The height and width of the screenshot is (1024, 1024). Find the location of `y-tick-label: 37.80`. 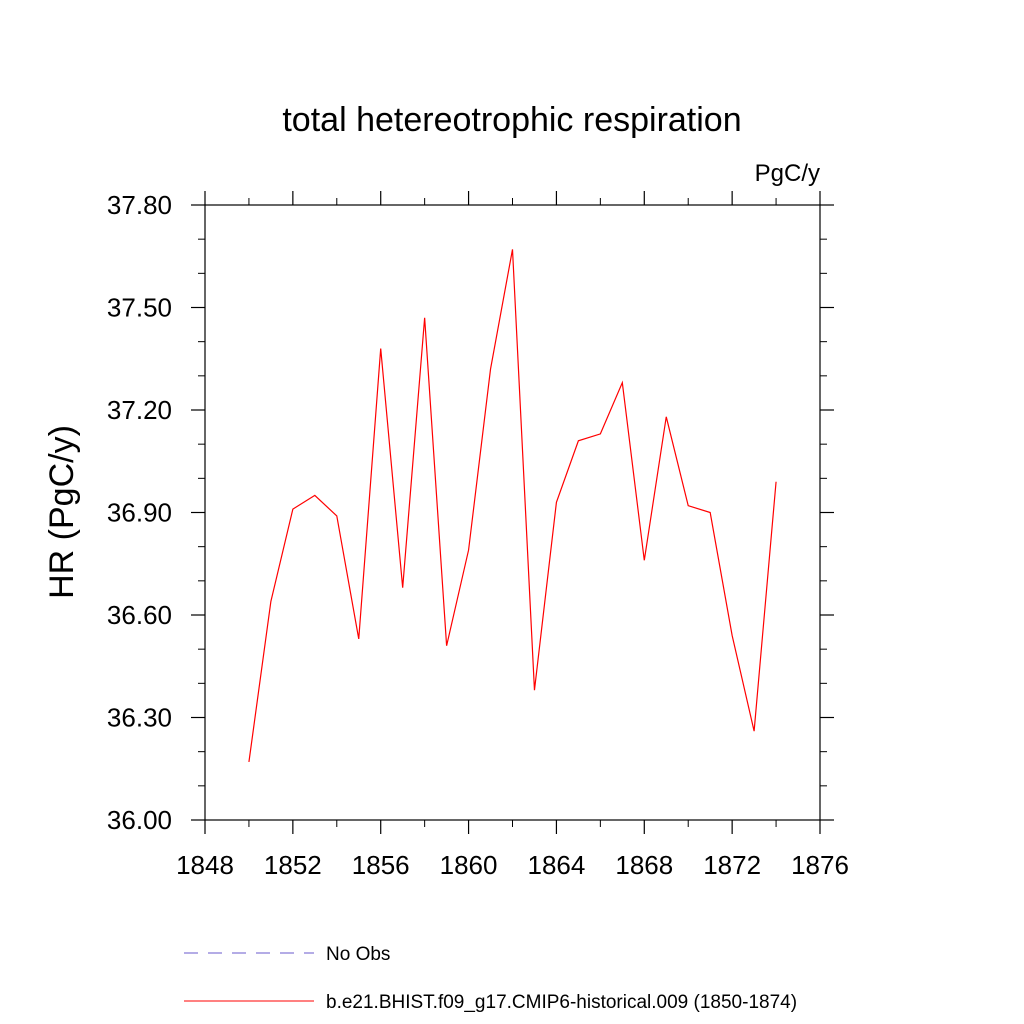

y-tick-label: 37.80 is located at coordinates (139, 205).